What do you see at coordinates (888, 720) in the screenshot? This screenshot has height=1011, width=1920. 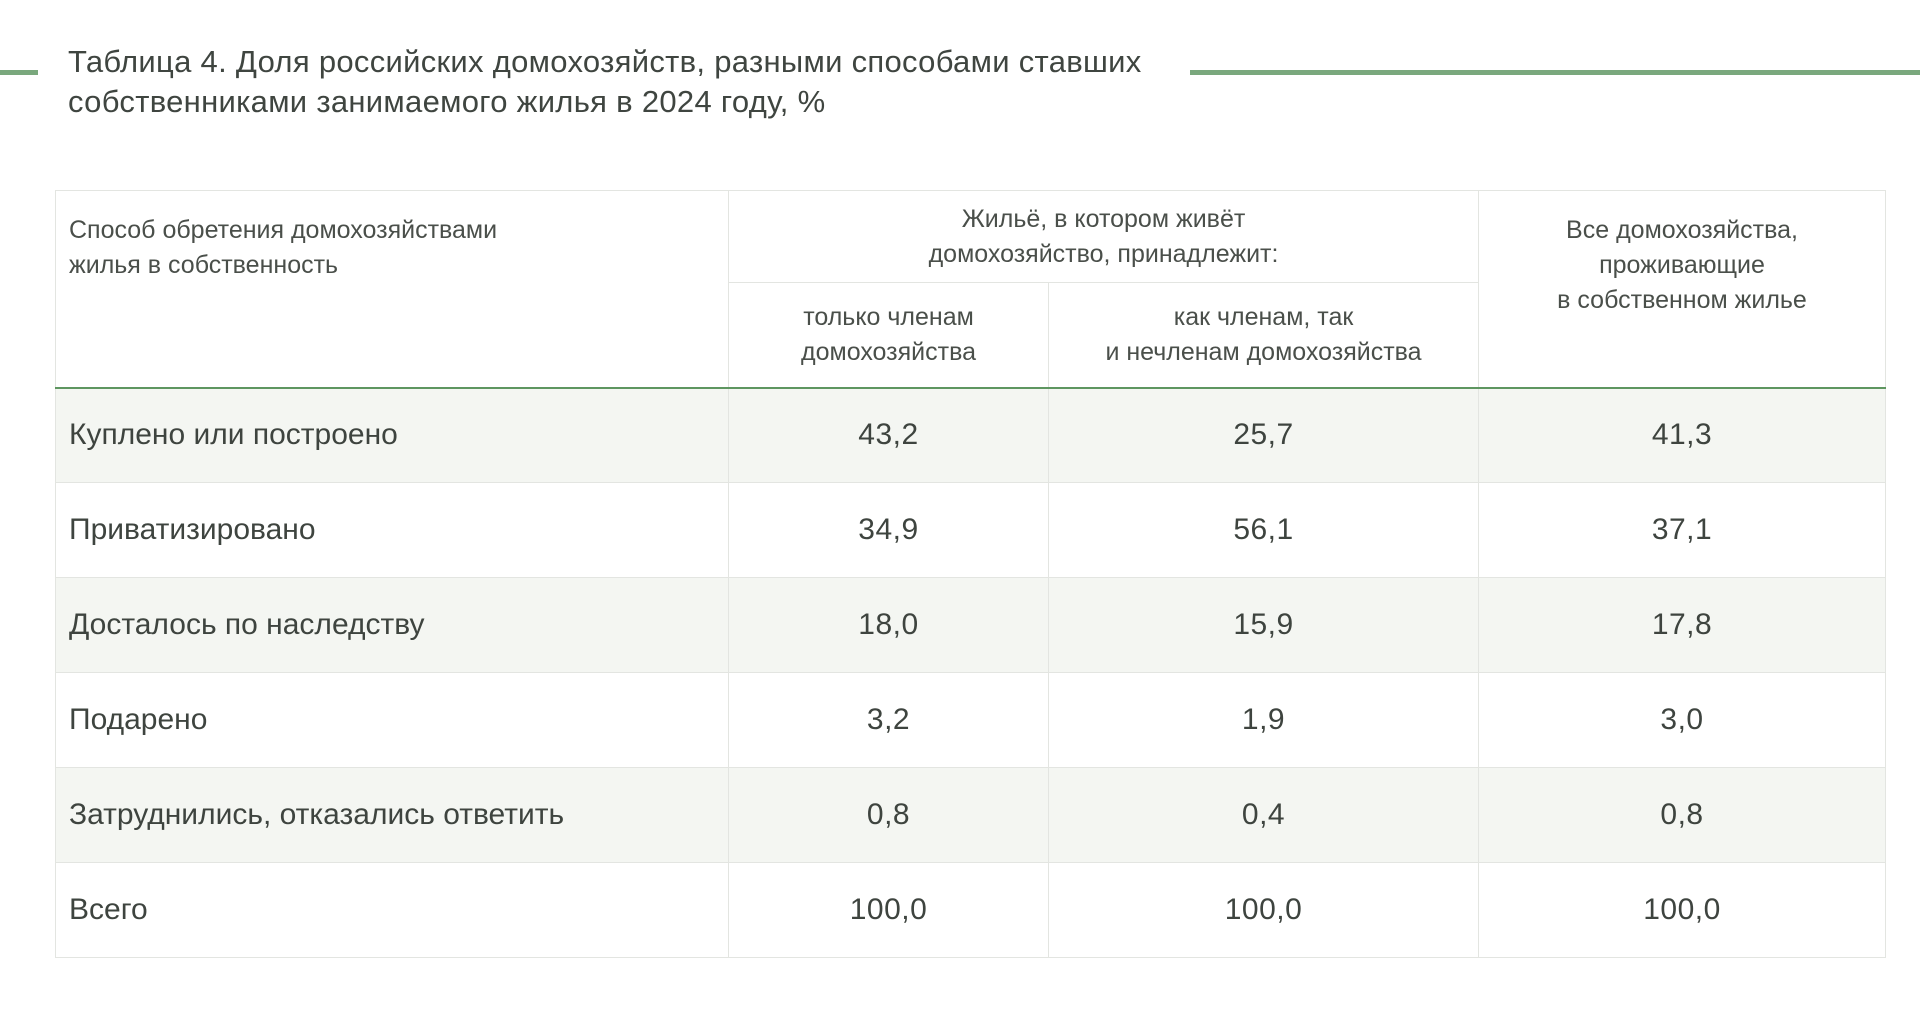 I see `value-cell: 3,2` at bounding box center [888, 720].